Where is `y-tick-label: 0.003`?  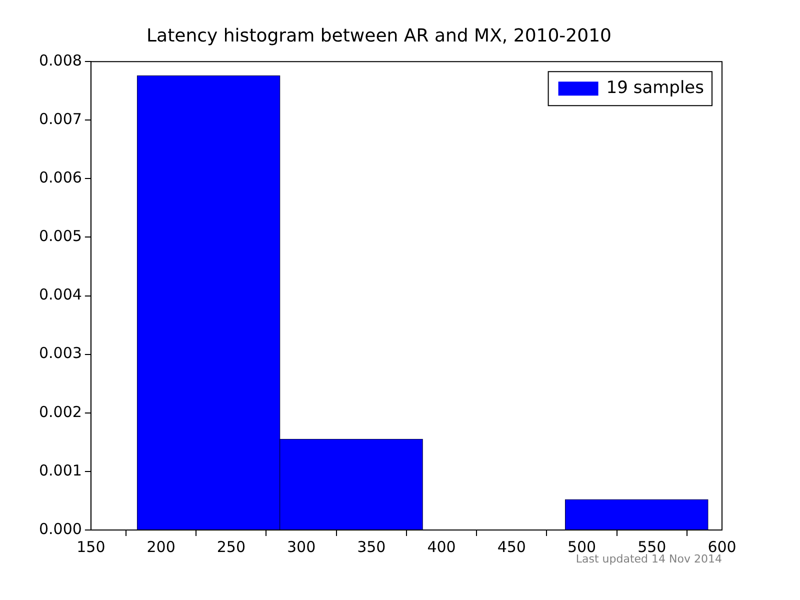
y-tick-label: 0.003 is located at coordinates (60, 353).